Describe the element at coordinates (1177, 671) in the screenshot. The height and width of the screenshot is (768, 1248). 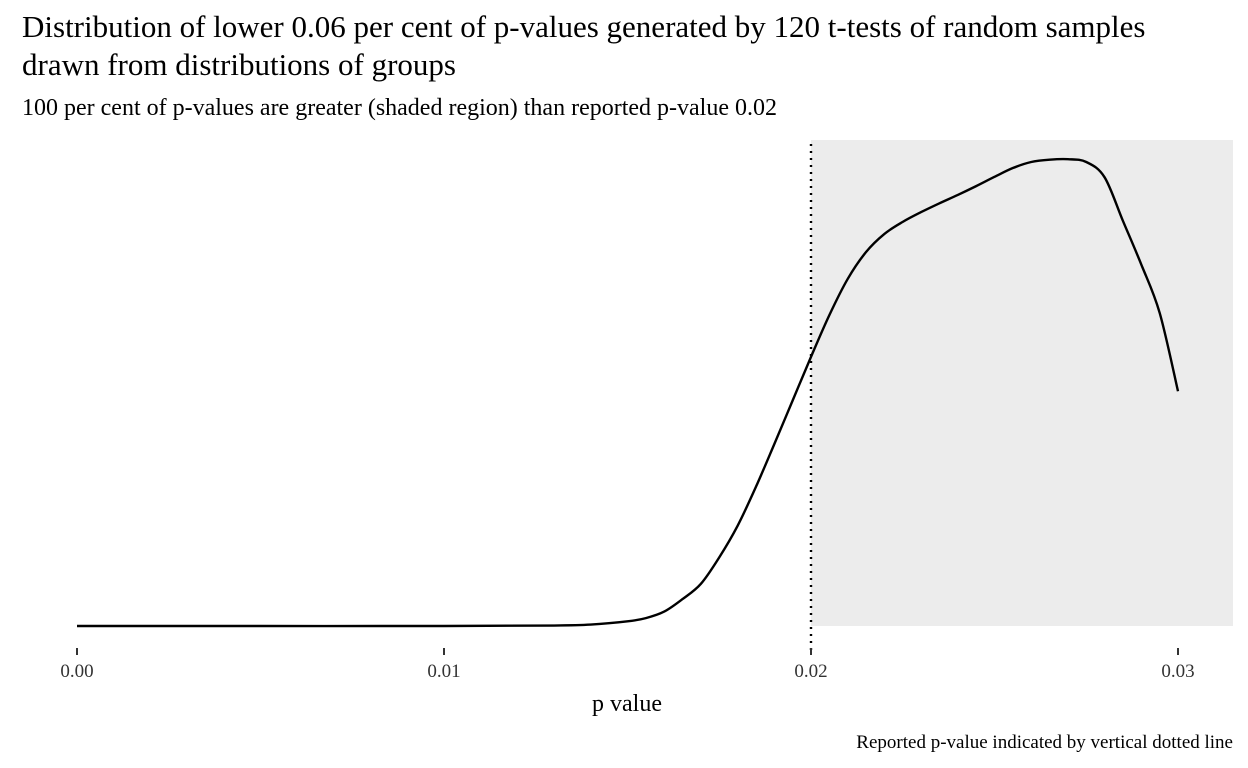
I see `x-tick-label: 0.03` at that location.